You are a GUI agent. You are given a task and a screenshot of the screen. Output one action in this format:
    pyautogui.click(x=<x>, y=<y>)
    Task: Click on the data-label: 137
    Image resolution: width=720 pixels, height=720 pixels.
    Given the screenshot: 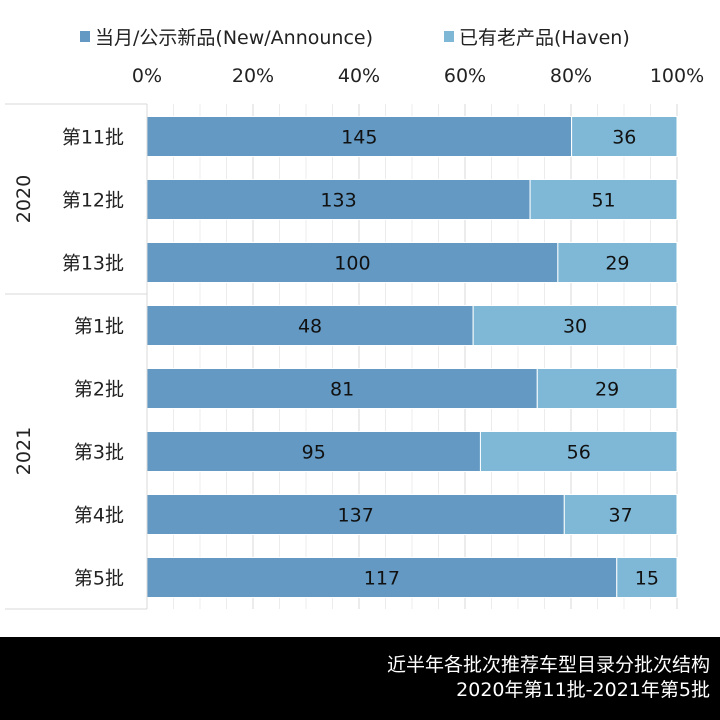 What is the action you would take?
    pyautogui.click(x=356, y=516)
    